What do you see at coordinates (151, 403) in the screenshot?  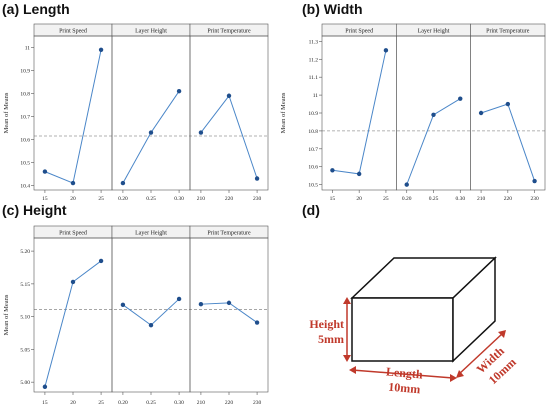 I see `height-xtick-label: 0.25` at bounding box center [151, 403].